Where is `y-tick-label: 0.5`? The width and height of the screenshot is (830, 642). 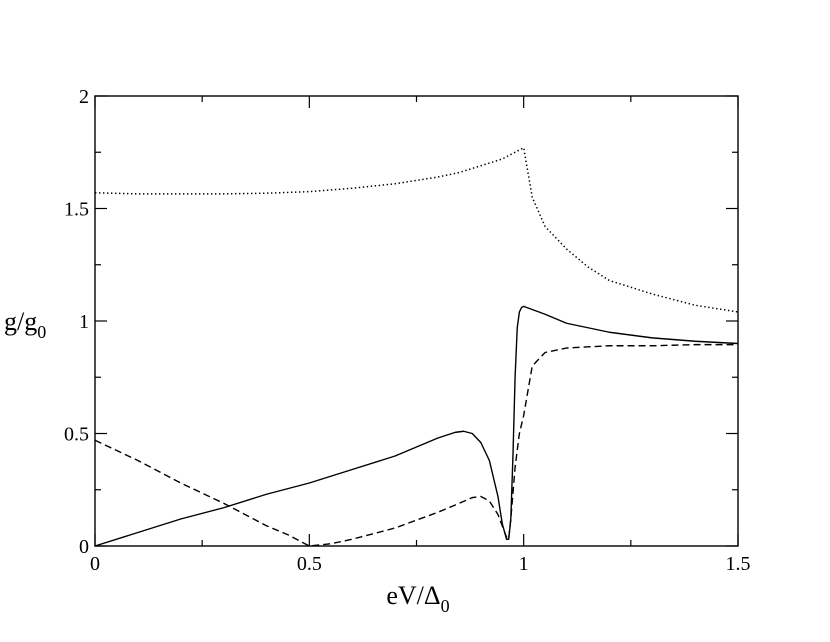 y-tick-label: 0.5 is located at coordinates (76, 435).